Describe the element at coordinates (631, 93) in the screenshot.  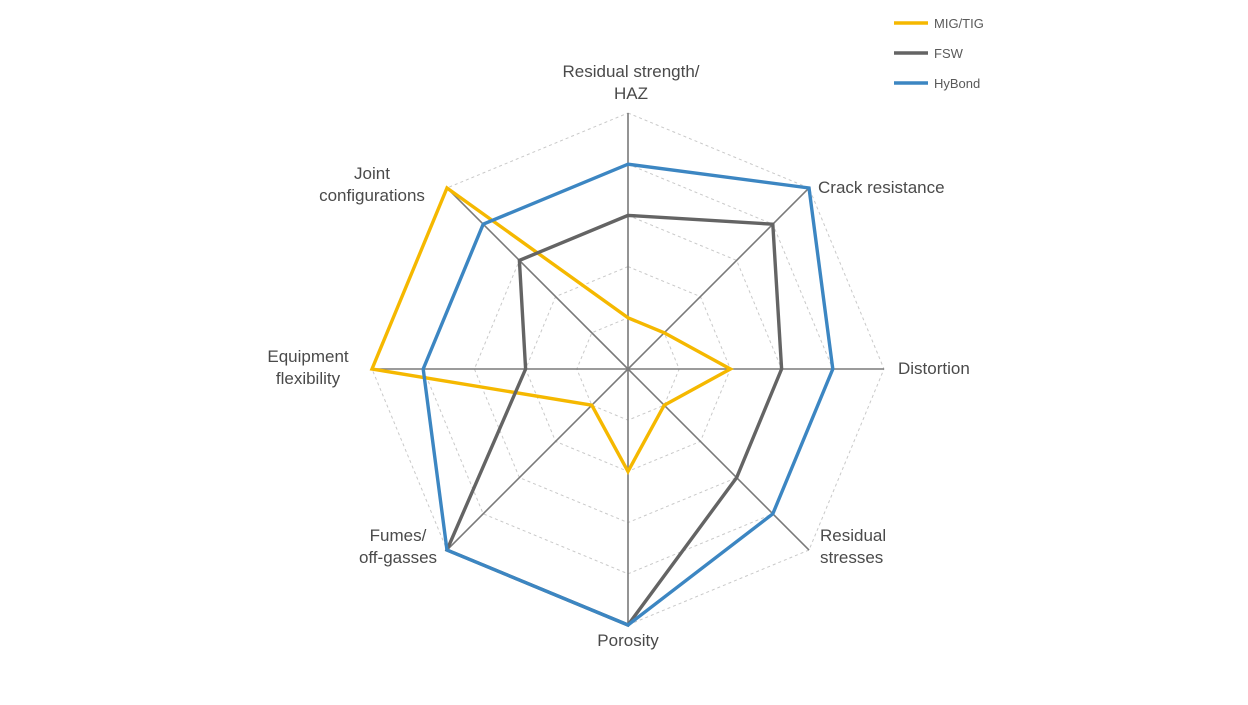
I see `axis-label-line: HAZ` at that location.